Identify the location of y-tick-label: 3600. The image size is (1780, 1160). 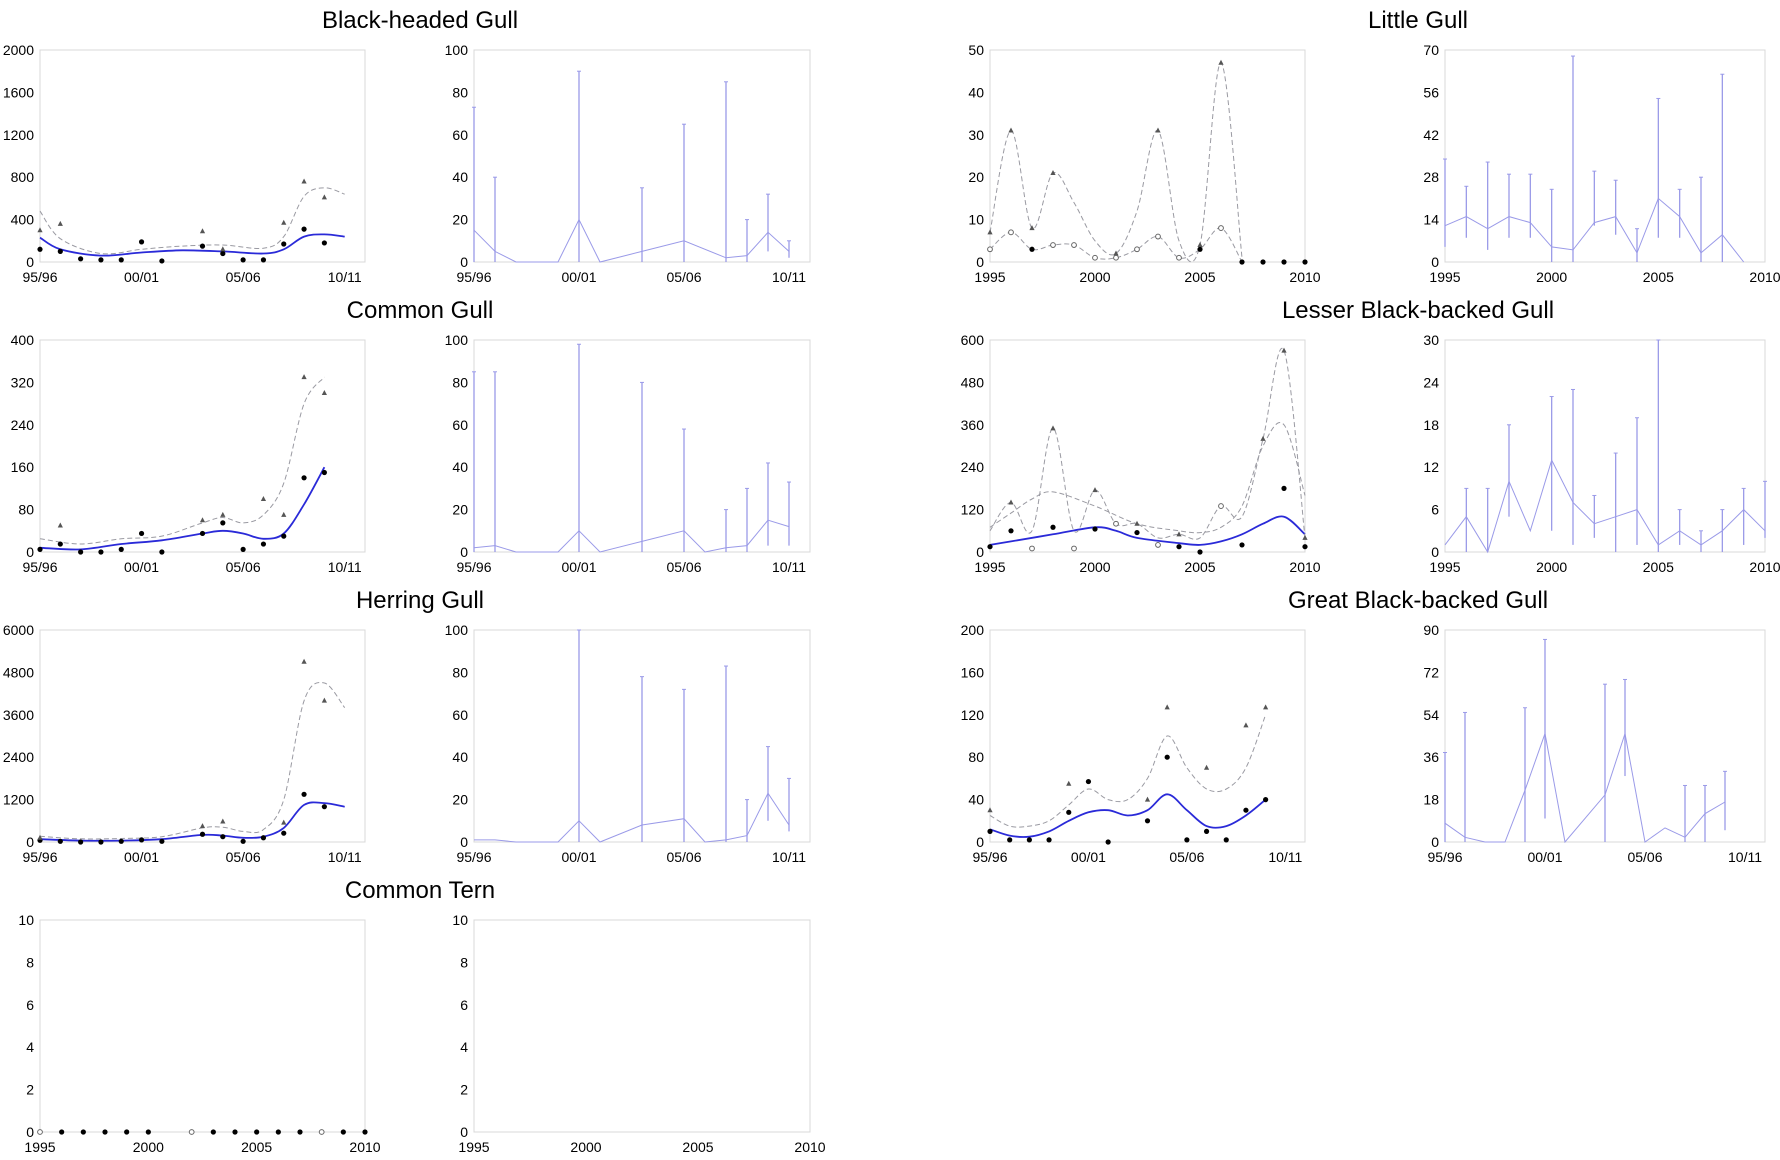
(18, 715).